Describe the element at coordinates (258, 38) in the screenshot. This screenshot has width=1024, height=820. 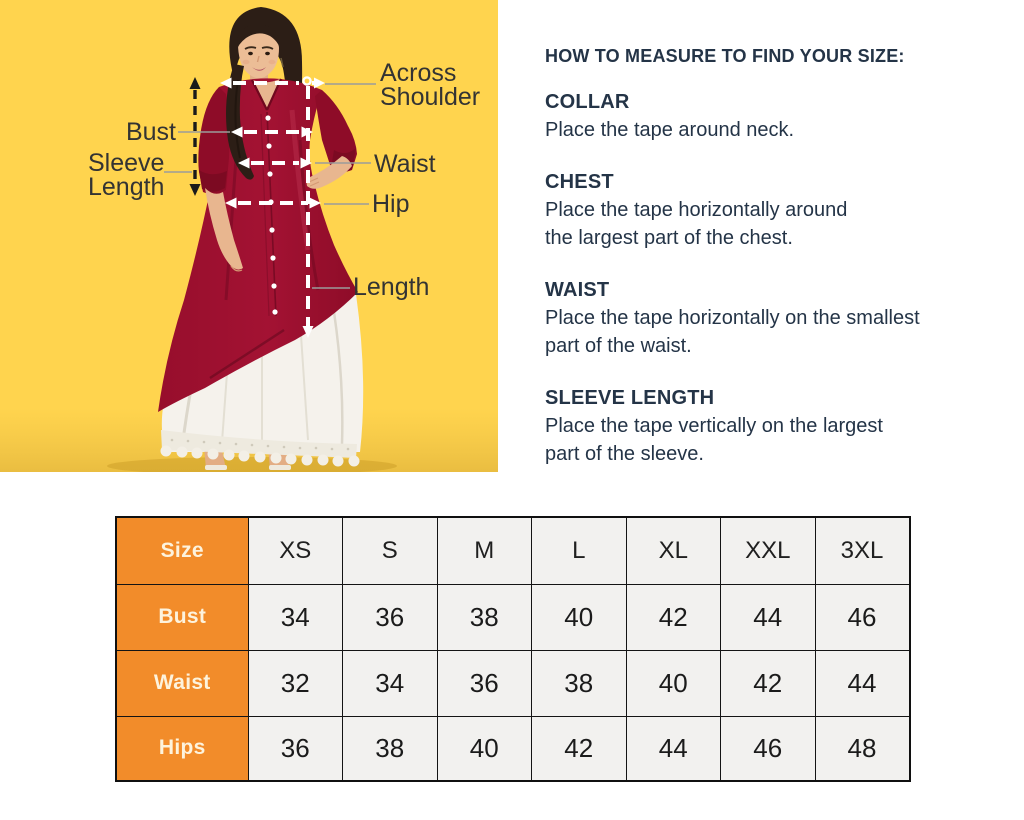
I see `hair-front` at that location.